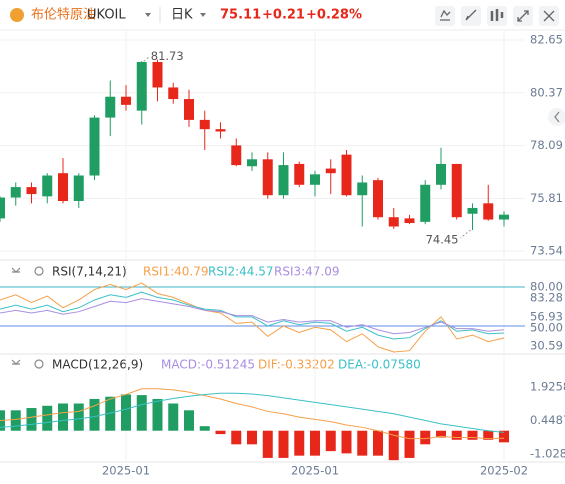 This screenshot has width=565, height=484. I want to click on draw-button, so click(471, 16).